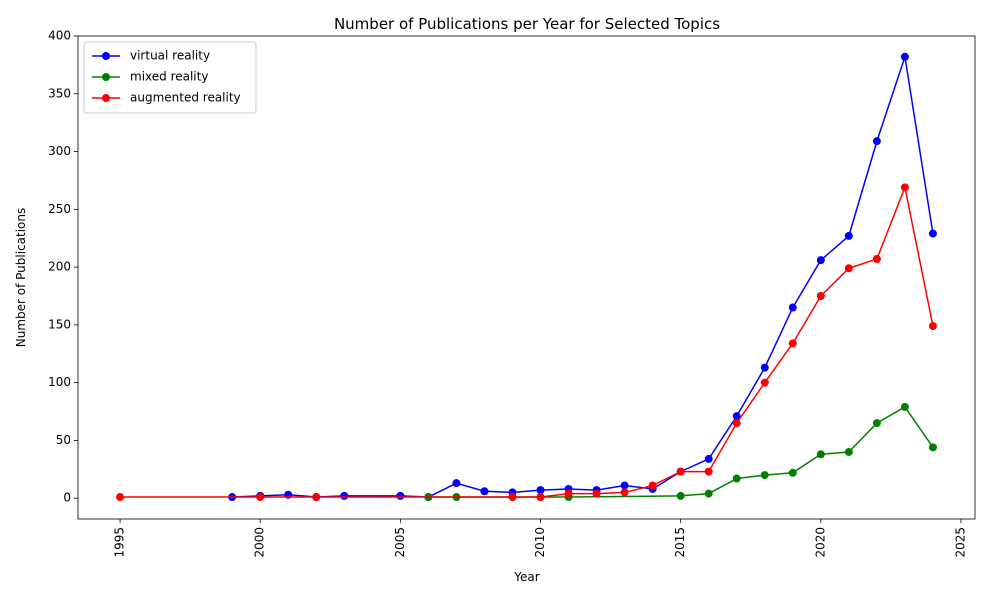 This screenshot has height=600, width=1000. What do you see at coordinates (59, 151) in the screenshot?
I see `y-tick-label: 300` at bounding box center [59, 151].